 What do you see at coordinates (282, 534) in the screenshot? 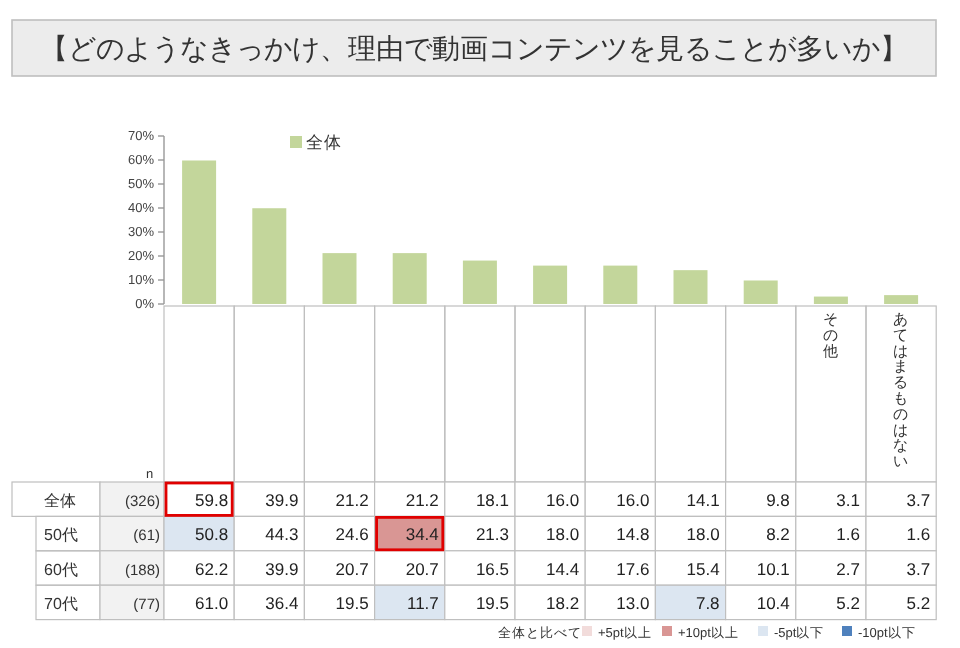
I see `data-label: 44.3` at bounding box center [282, 534].